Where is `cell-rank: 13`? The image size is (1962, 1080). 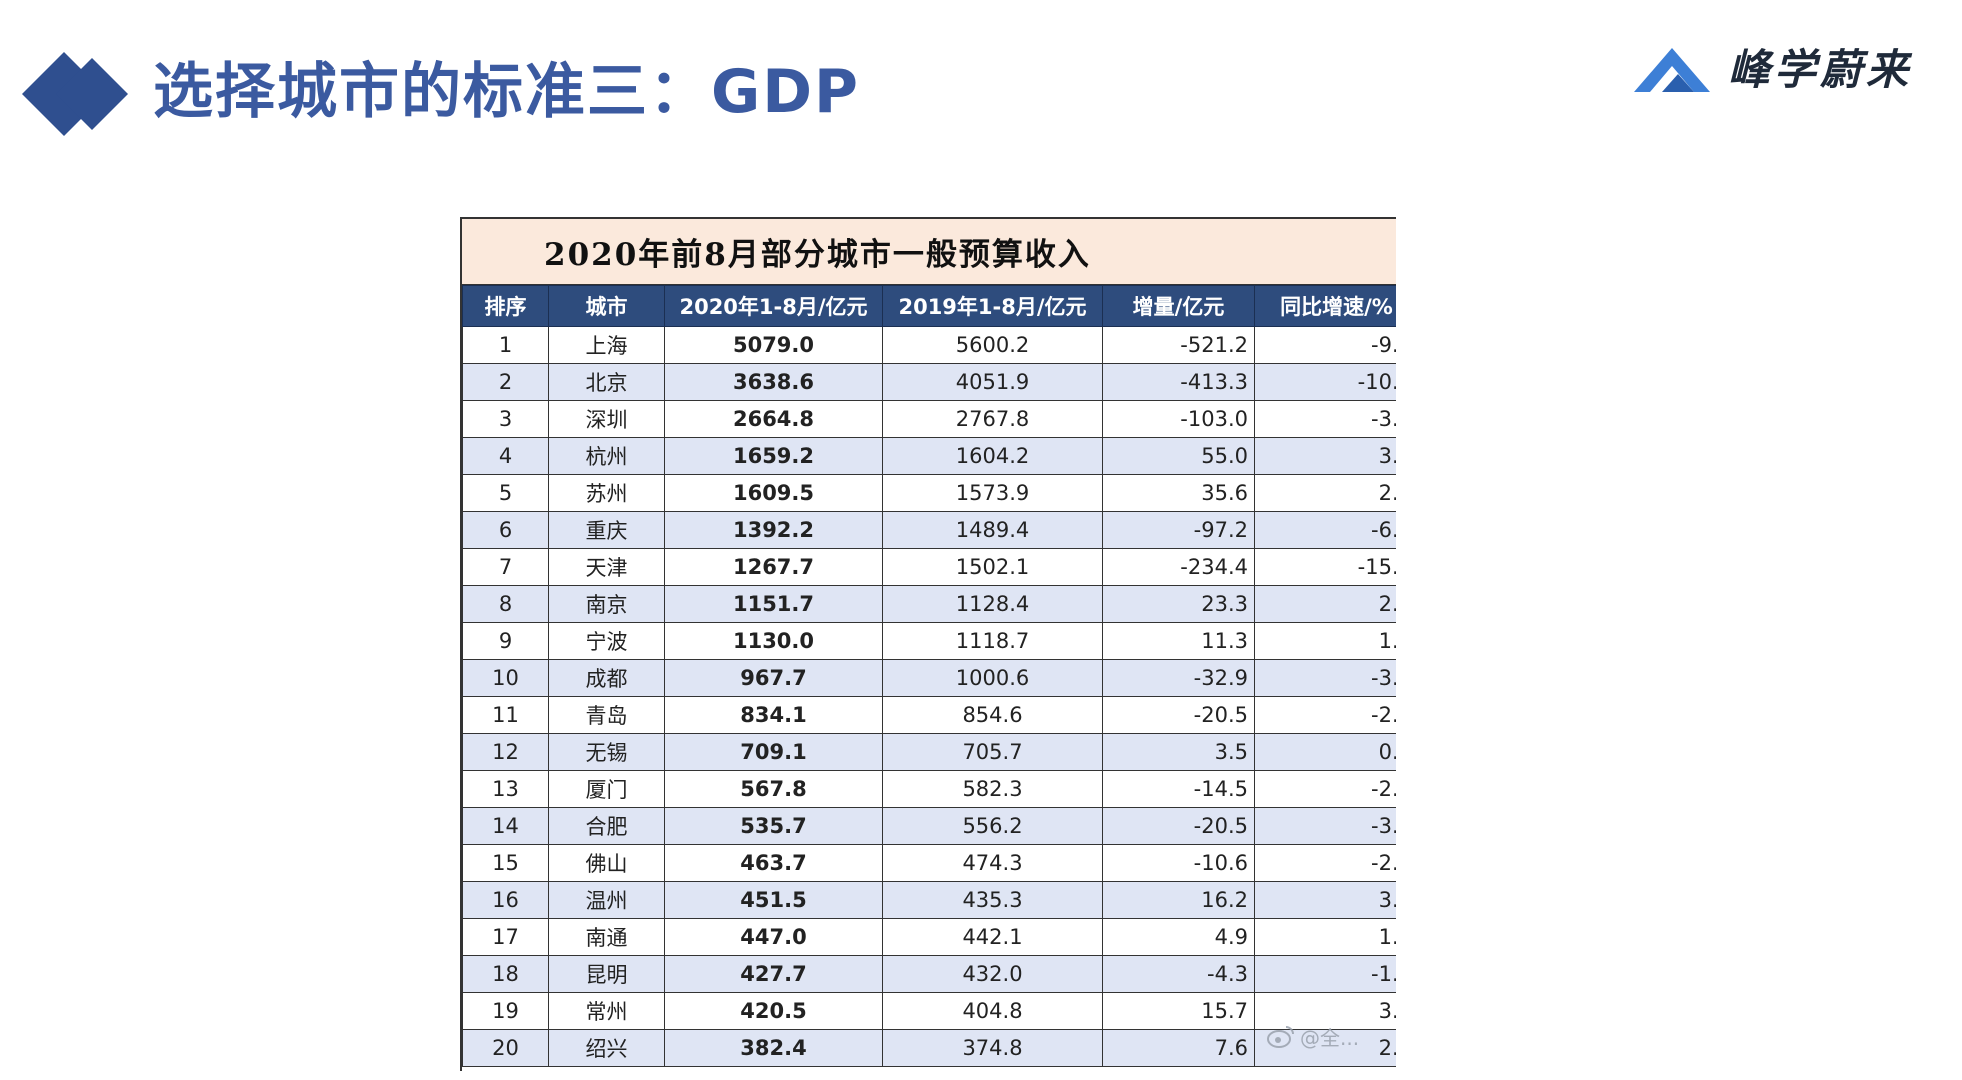
cell-rank: 13 is located at coordinates (505, 789).